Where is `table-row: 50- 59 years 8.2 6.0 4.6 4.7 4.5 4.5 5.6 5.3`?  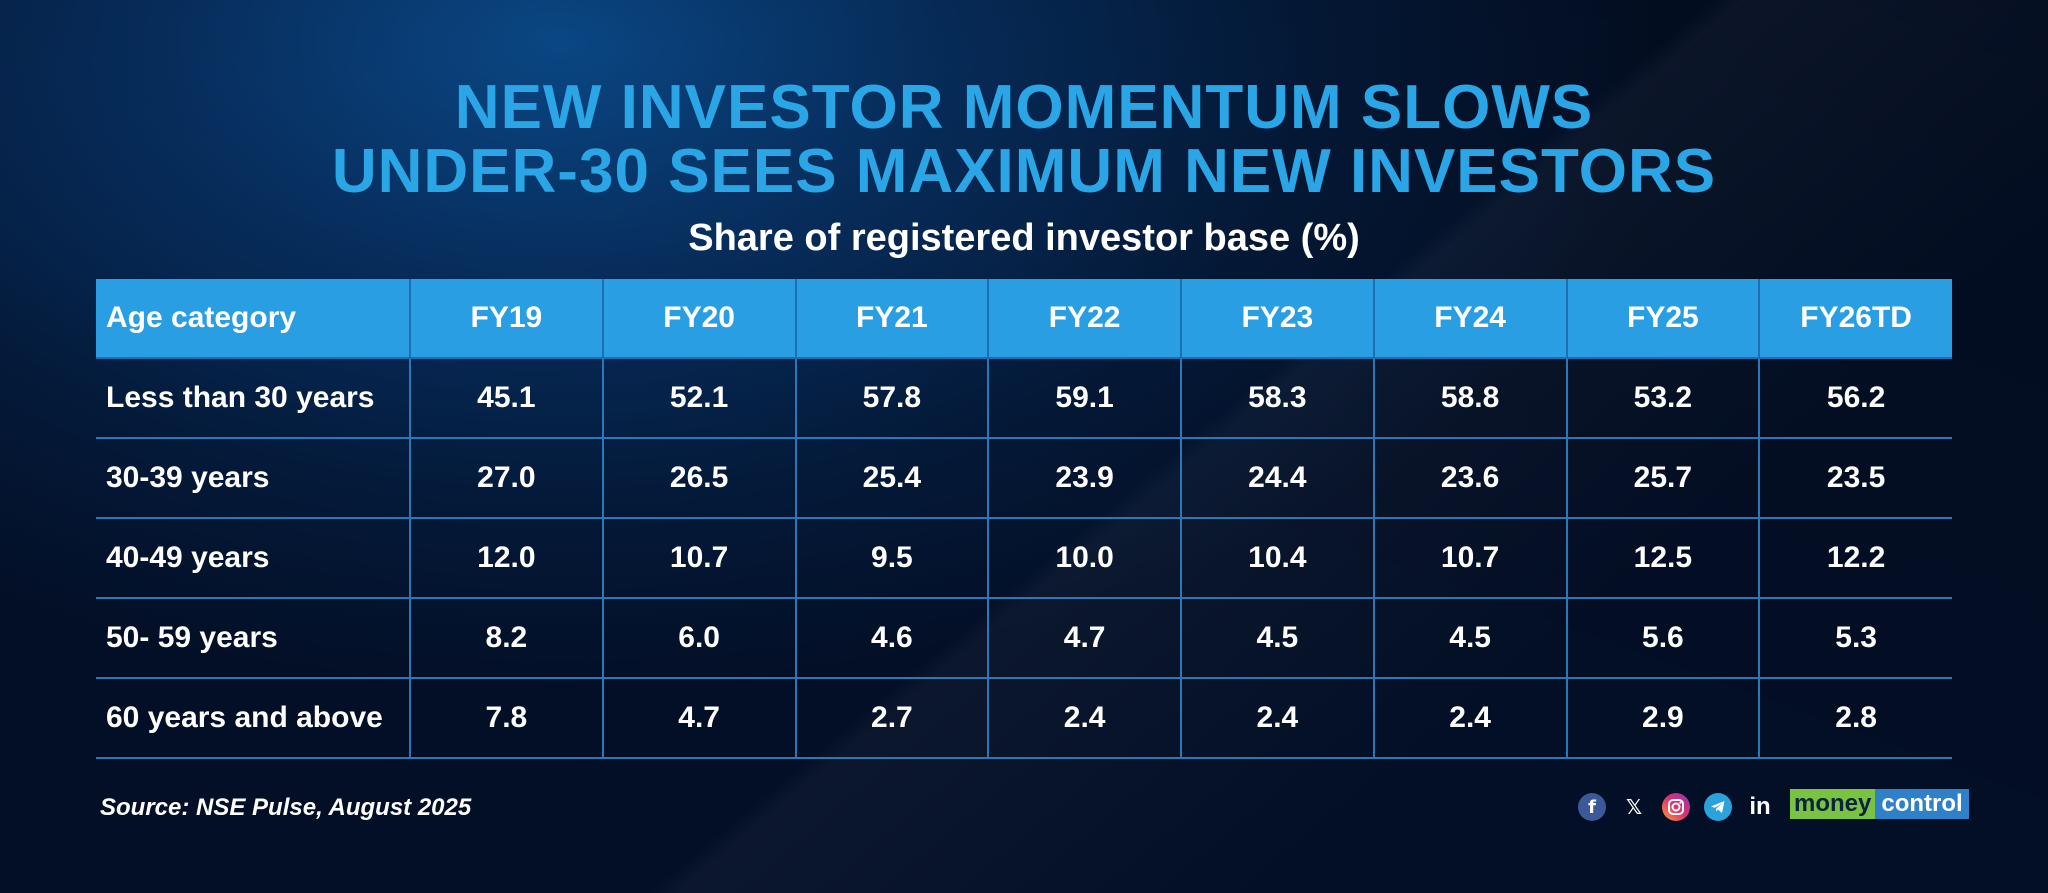
table-row: 50- 59 years 8.2 6.0 4.6 4.7 4.5 4.5 5.6 5.3 is located at coordinates (1024, 638).